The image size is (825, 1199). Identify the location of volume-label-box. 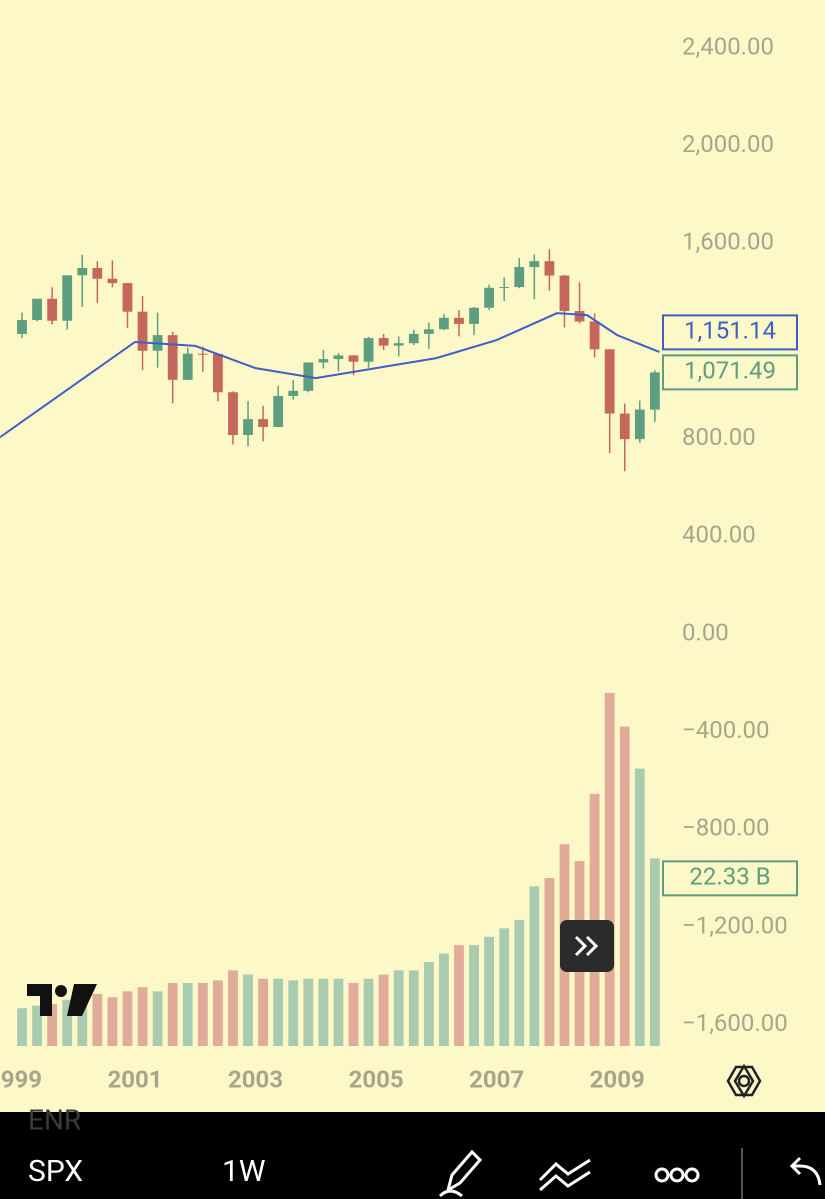
(730, 878).